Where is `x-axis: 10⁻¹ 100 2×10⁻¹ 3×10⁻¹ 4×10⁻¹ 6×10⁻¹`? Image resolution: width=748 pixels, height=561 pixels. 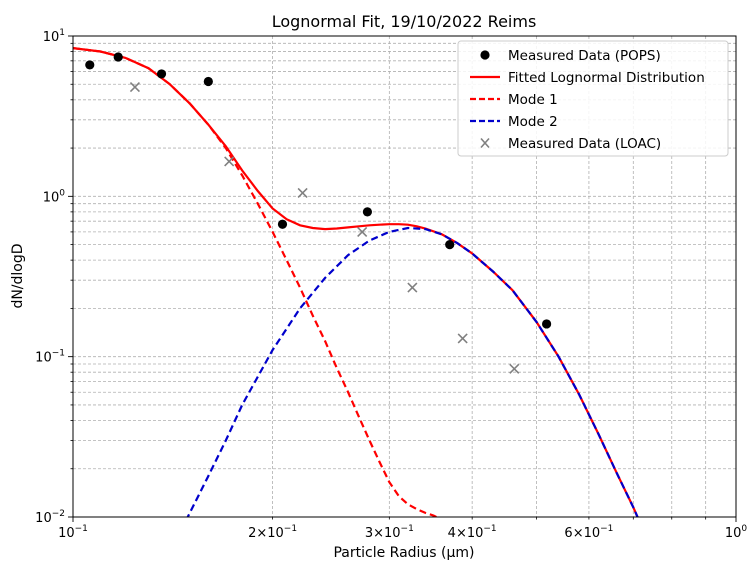 x-axis: 10⁻¹ 100 2×10⁻¹ 3×10⁻¹ 4×10⁻¹ 6×10⁻¹ is located at coordinates (402, 529).